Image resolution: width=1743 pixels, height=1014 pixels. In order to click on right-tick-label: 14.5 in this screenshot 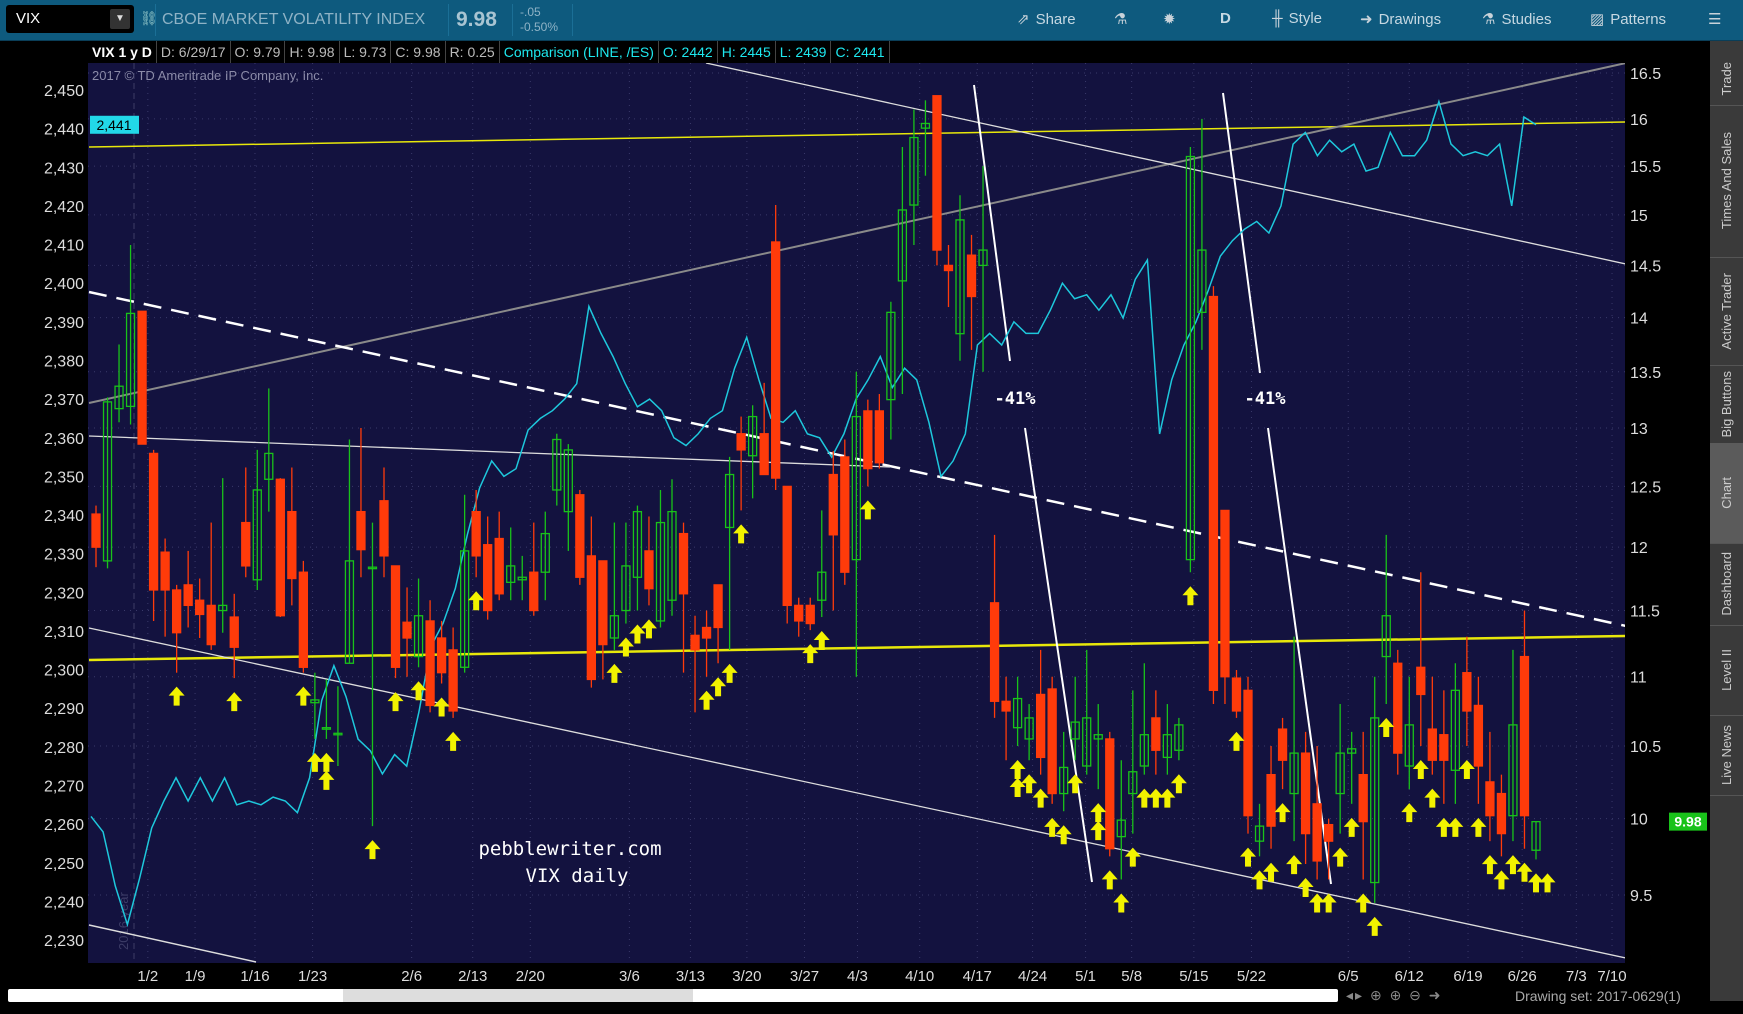, I will do `click(1645, 266)`.